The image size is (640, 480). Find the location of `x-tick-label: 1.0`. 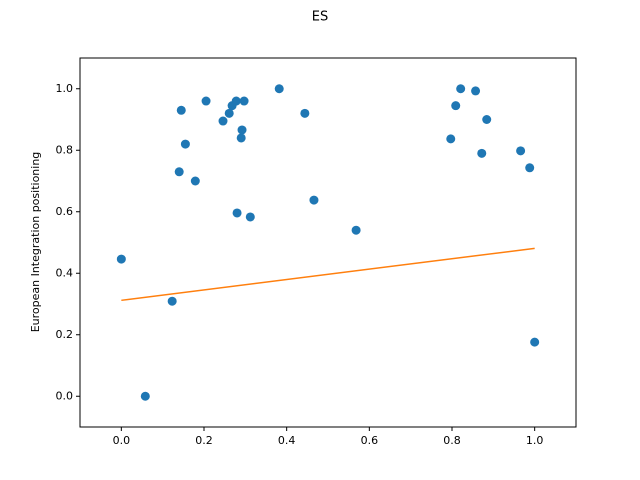

x-tick-label: 1.0 is located at coordinates (535, 440).